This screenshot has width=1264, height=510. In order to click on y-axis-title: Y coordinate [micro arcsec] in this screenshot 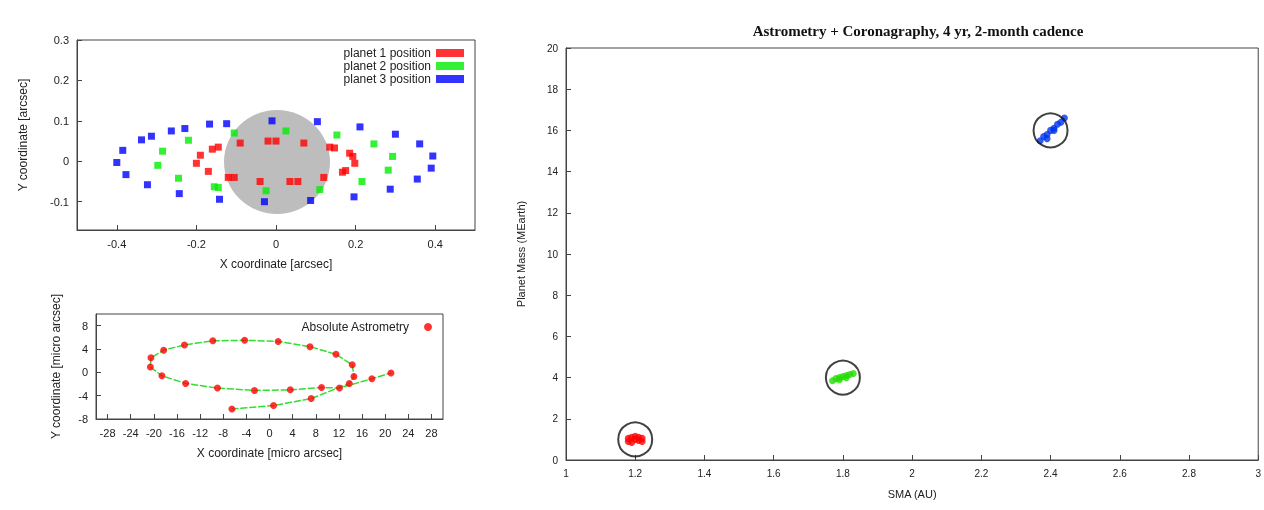, I will do `click(56, 366)`.